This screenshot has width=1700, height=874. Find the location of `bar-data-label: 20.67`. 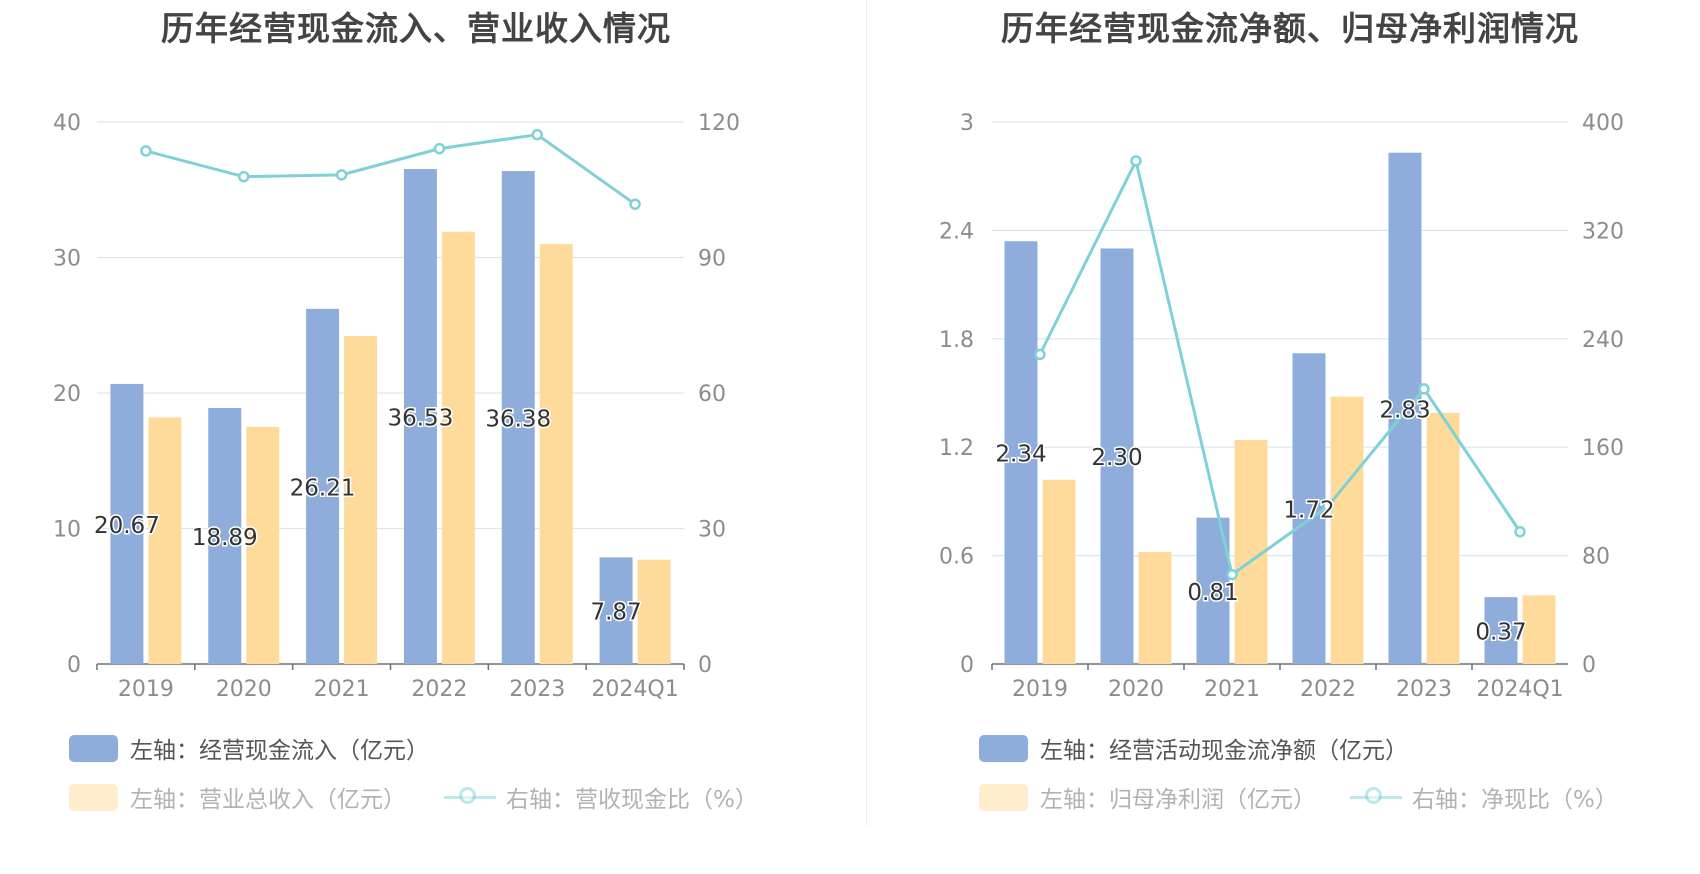

bar-data-label: 20.67 is located at coordinates (127, 526).